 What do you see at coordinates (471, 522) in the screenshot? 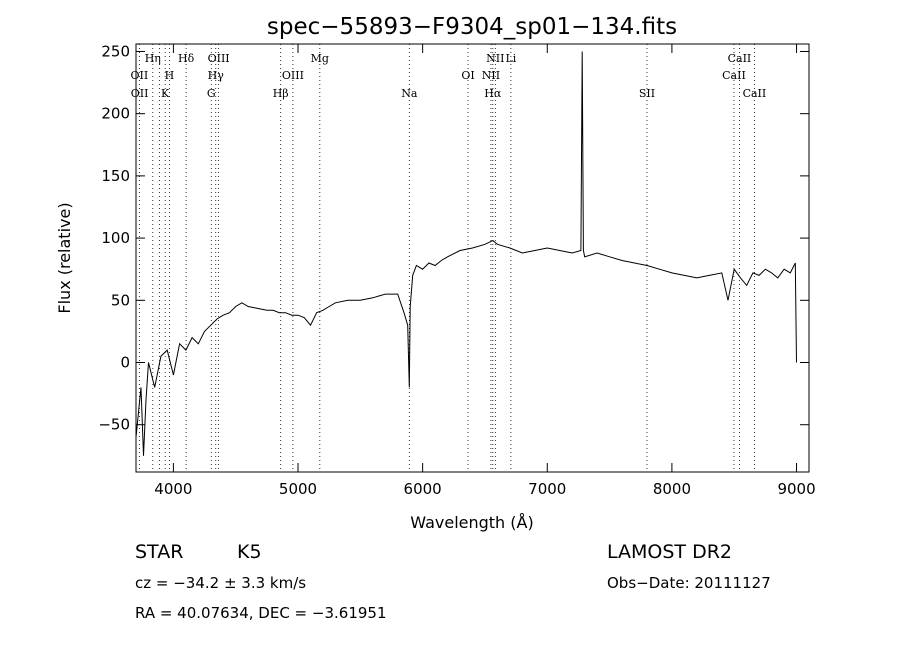
I see `x-axis-label: Wavelength (Å)` at bounding box center [471, 522].